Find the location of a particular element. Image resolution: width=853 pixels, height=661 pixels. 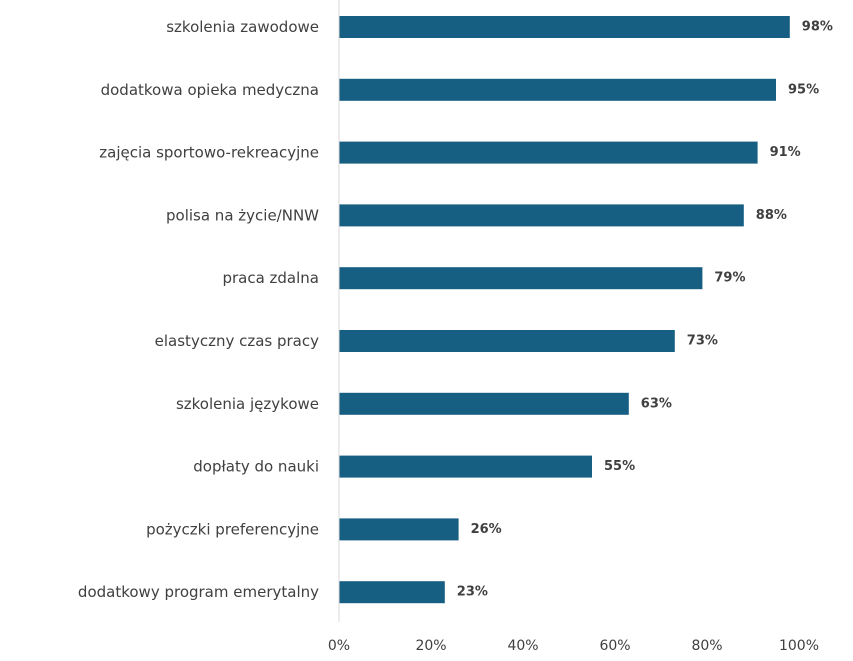

x-tick-label: 0% is located at coordinates (339, 646).